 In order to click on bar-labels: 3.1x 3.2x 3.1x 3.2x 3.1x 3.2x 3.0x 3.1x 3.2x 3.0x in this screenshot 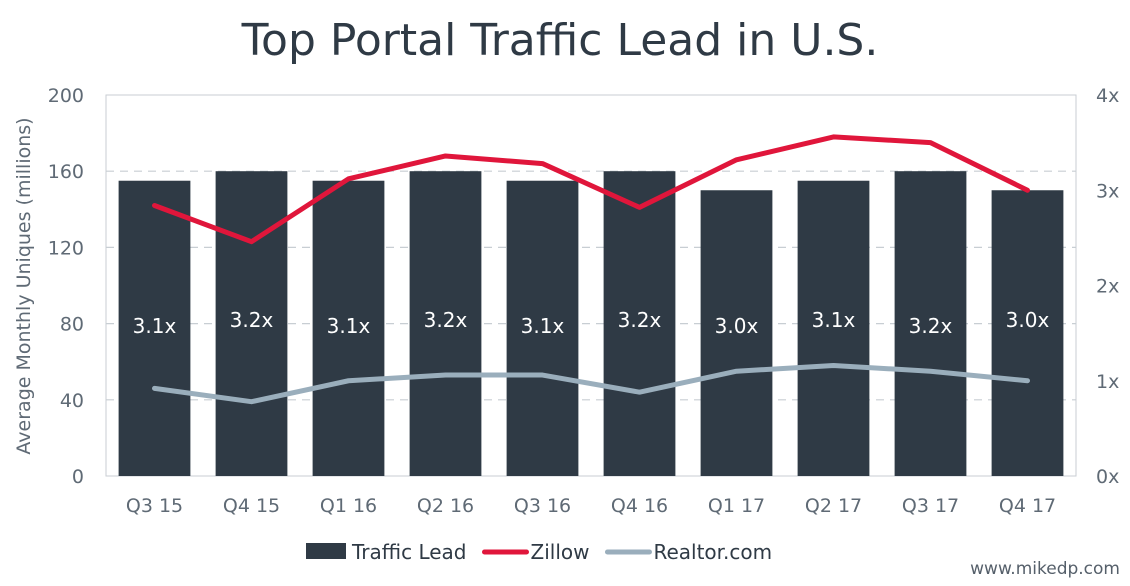, I will do `click(591, 323)`.